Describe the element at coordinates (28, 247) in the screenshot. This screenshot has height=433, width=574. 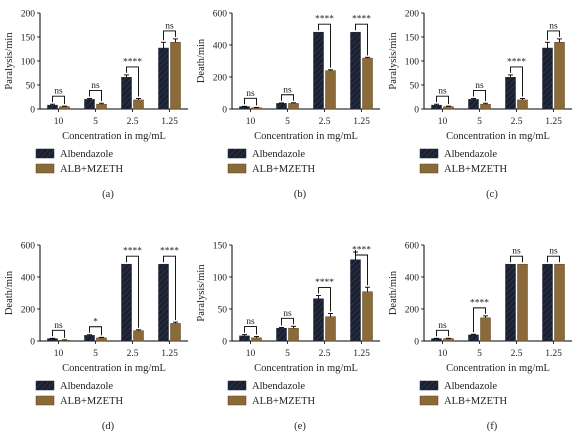
I see `y-tick-label: 600` at that location.